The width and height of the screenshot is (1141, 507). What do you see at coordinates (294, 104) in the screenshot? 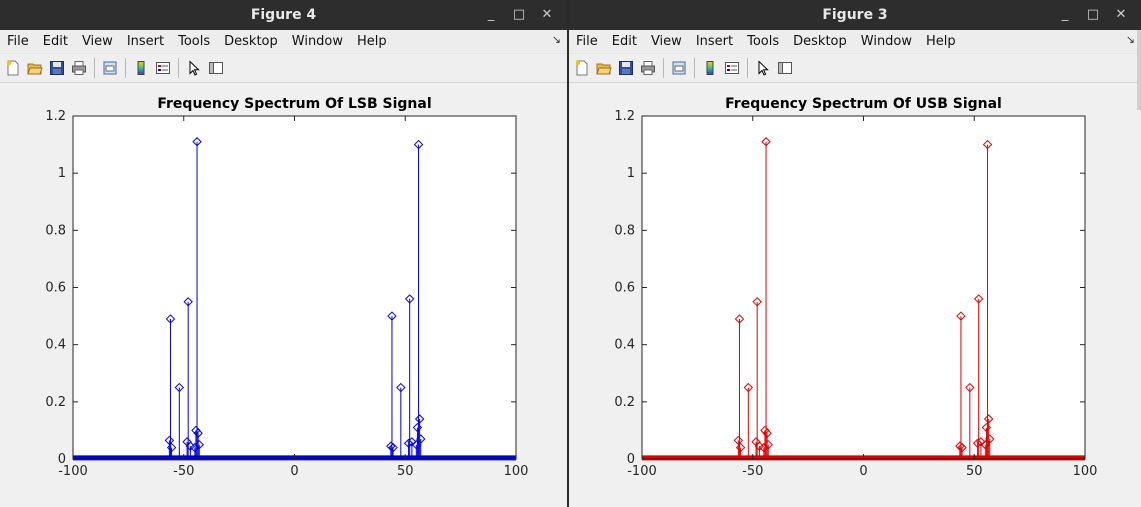
I see `chart-title: Frequency Spectrum Of LSB Signal` at bounding box center [294, 104].